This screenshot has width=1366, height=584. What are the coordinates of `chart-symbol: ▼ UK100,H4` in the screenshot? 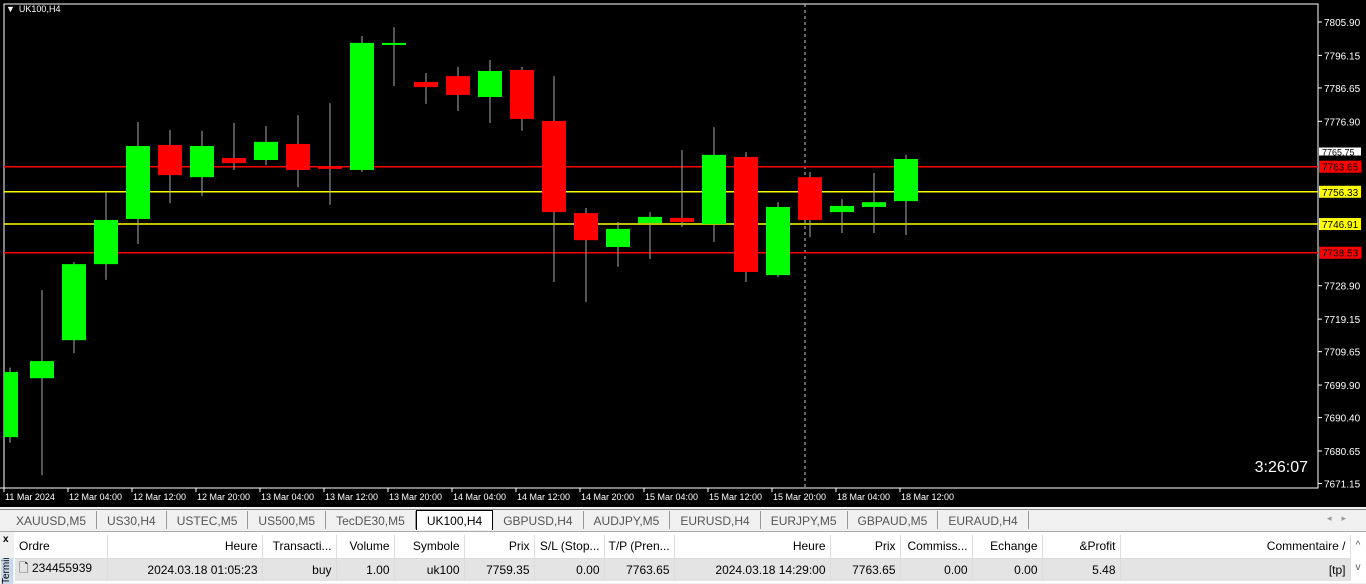 It's located at (33, 9).